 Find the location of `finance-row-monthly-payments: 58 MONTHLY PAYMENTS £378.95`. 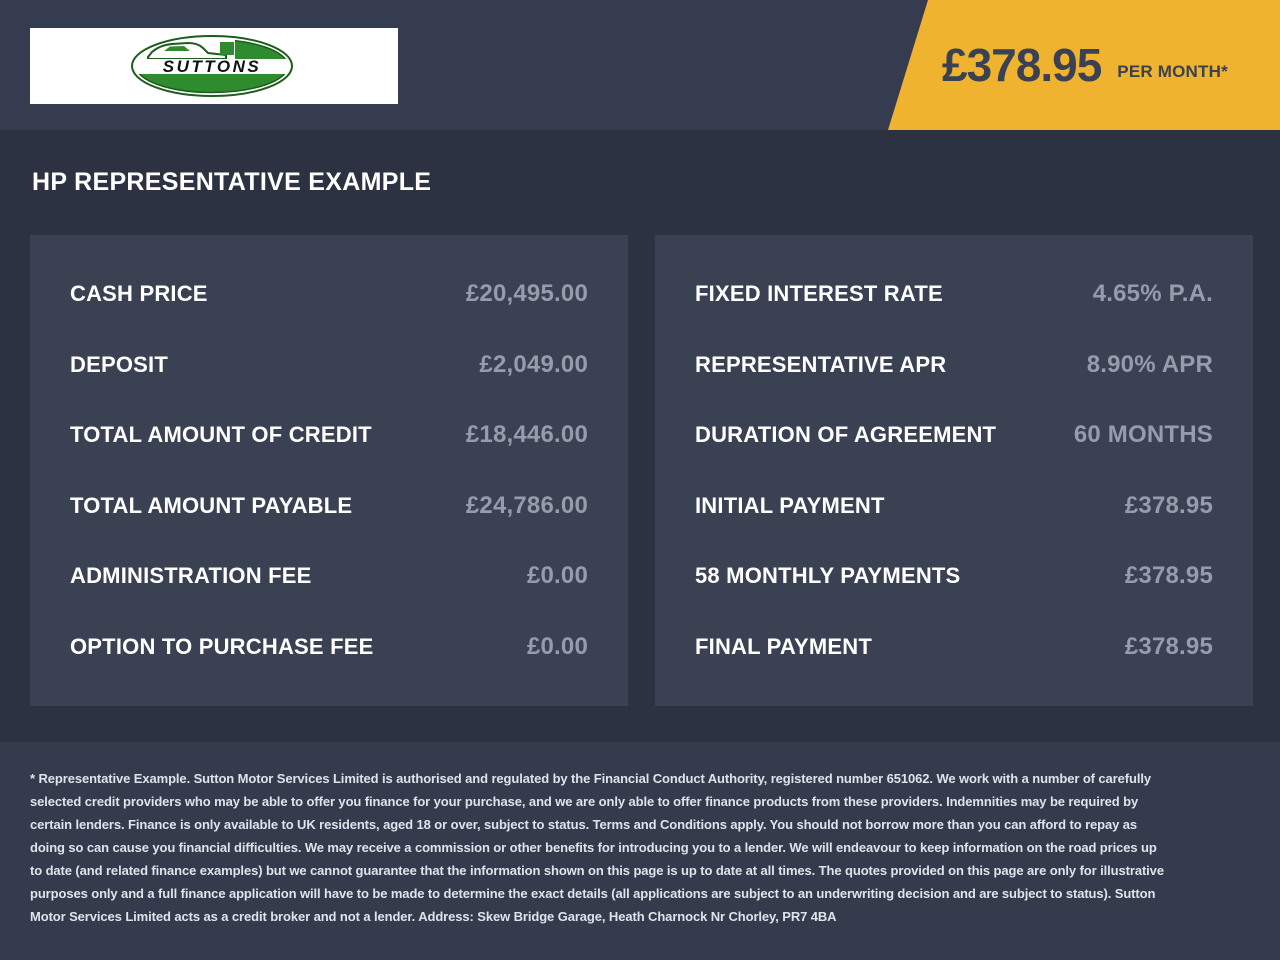

finance-row-monthly-payments: 58 MONTHLY PAYMENTS £378.95 is located at coordinates (954, 576).